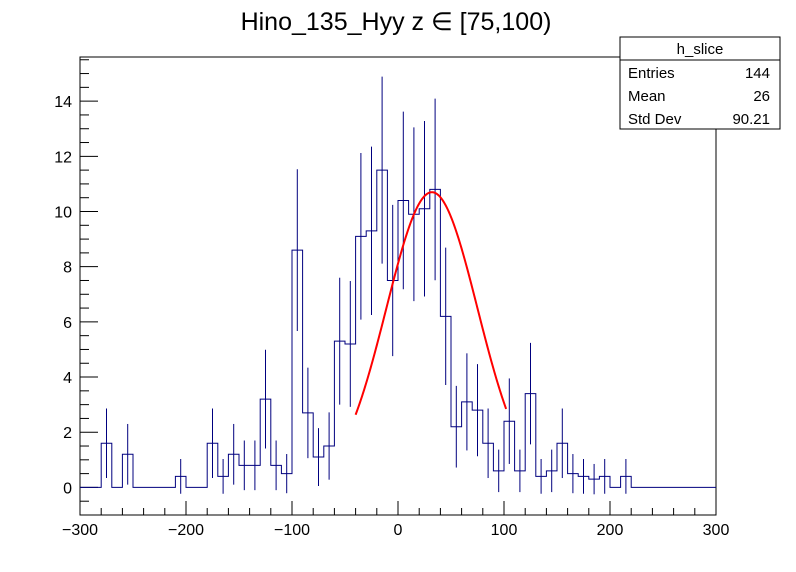 The image size is (796, 572). What do you see at coordinates (80, 530) in the screenshot?
I see `x-tick-label: −300` at bounding box center [80, 530].